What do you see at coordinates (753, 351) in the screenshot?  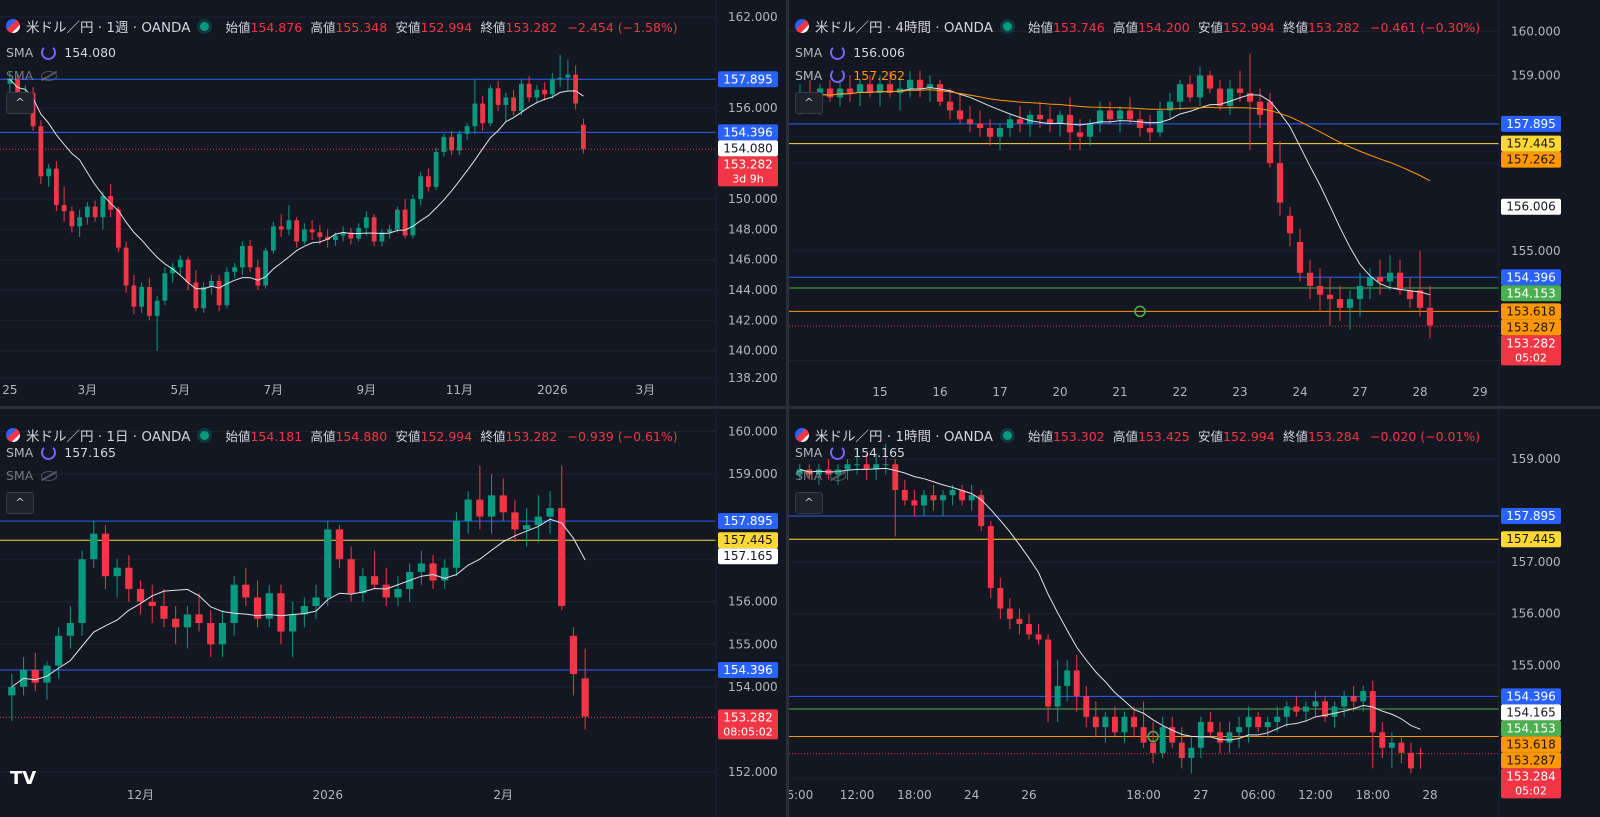 I see `y-tick-label: 140.000` at bounding box center [753, 351].